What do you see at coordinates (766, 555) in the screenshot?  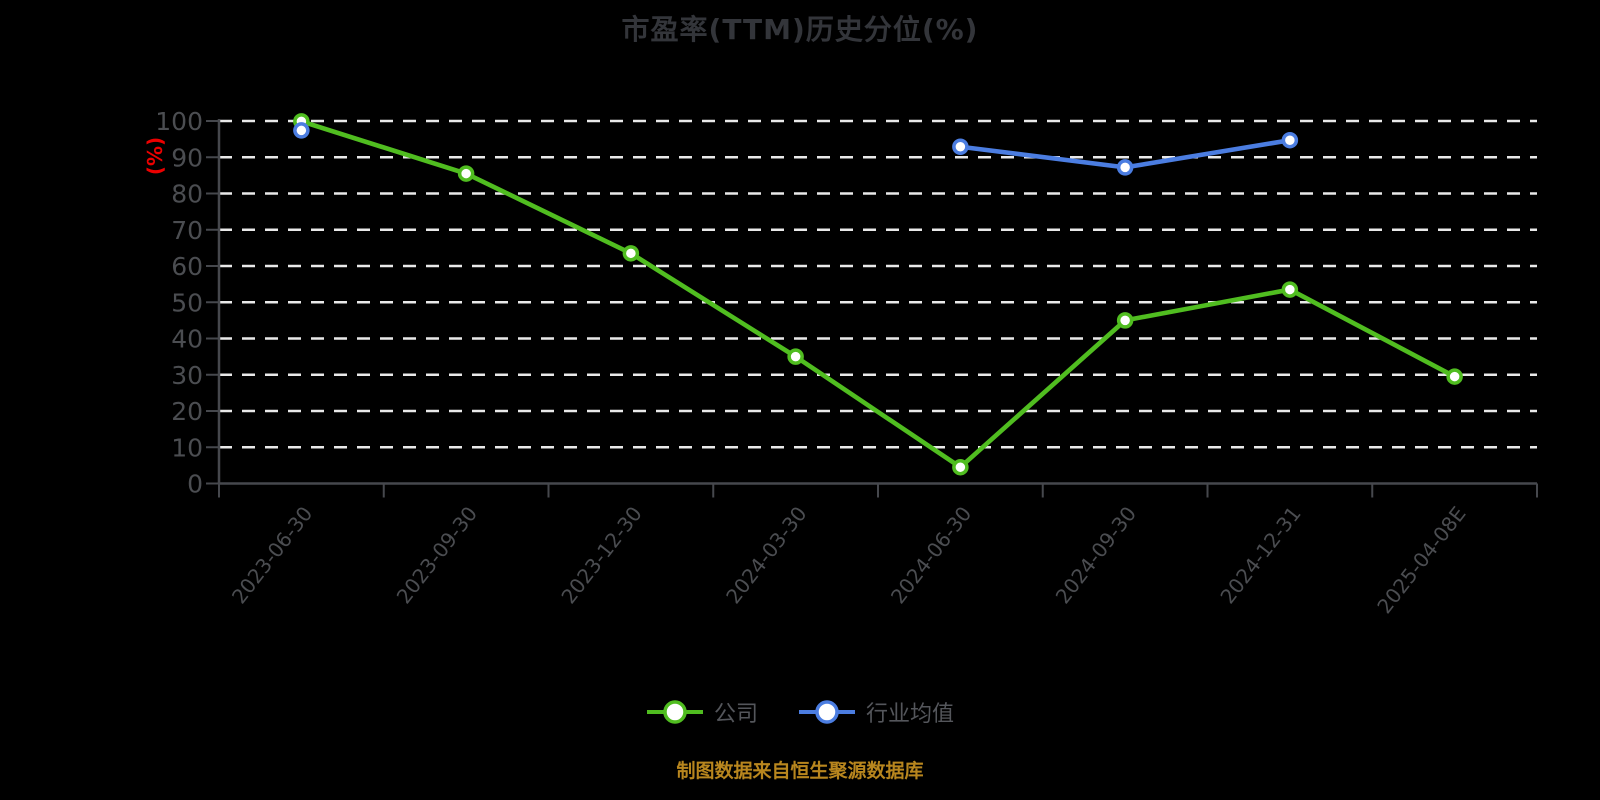 I see `x-axis-label-2024-03-30: 2024-03-30` at bounding box center [766, 555].